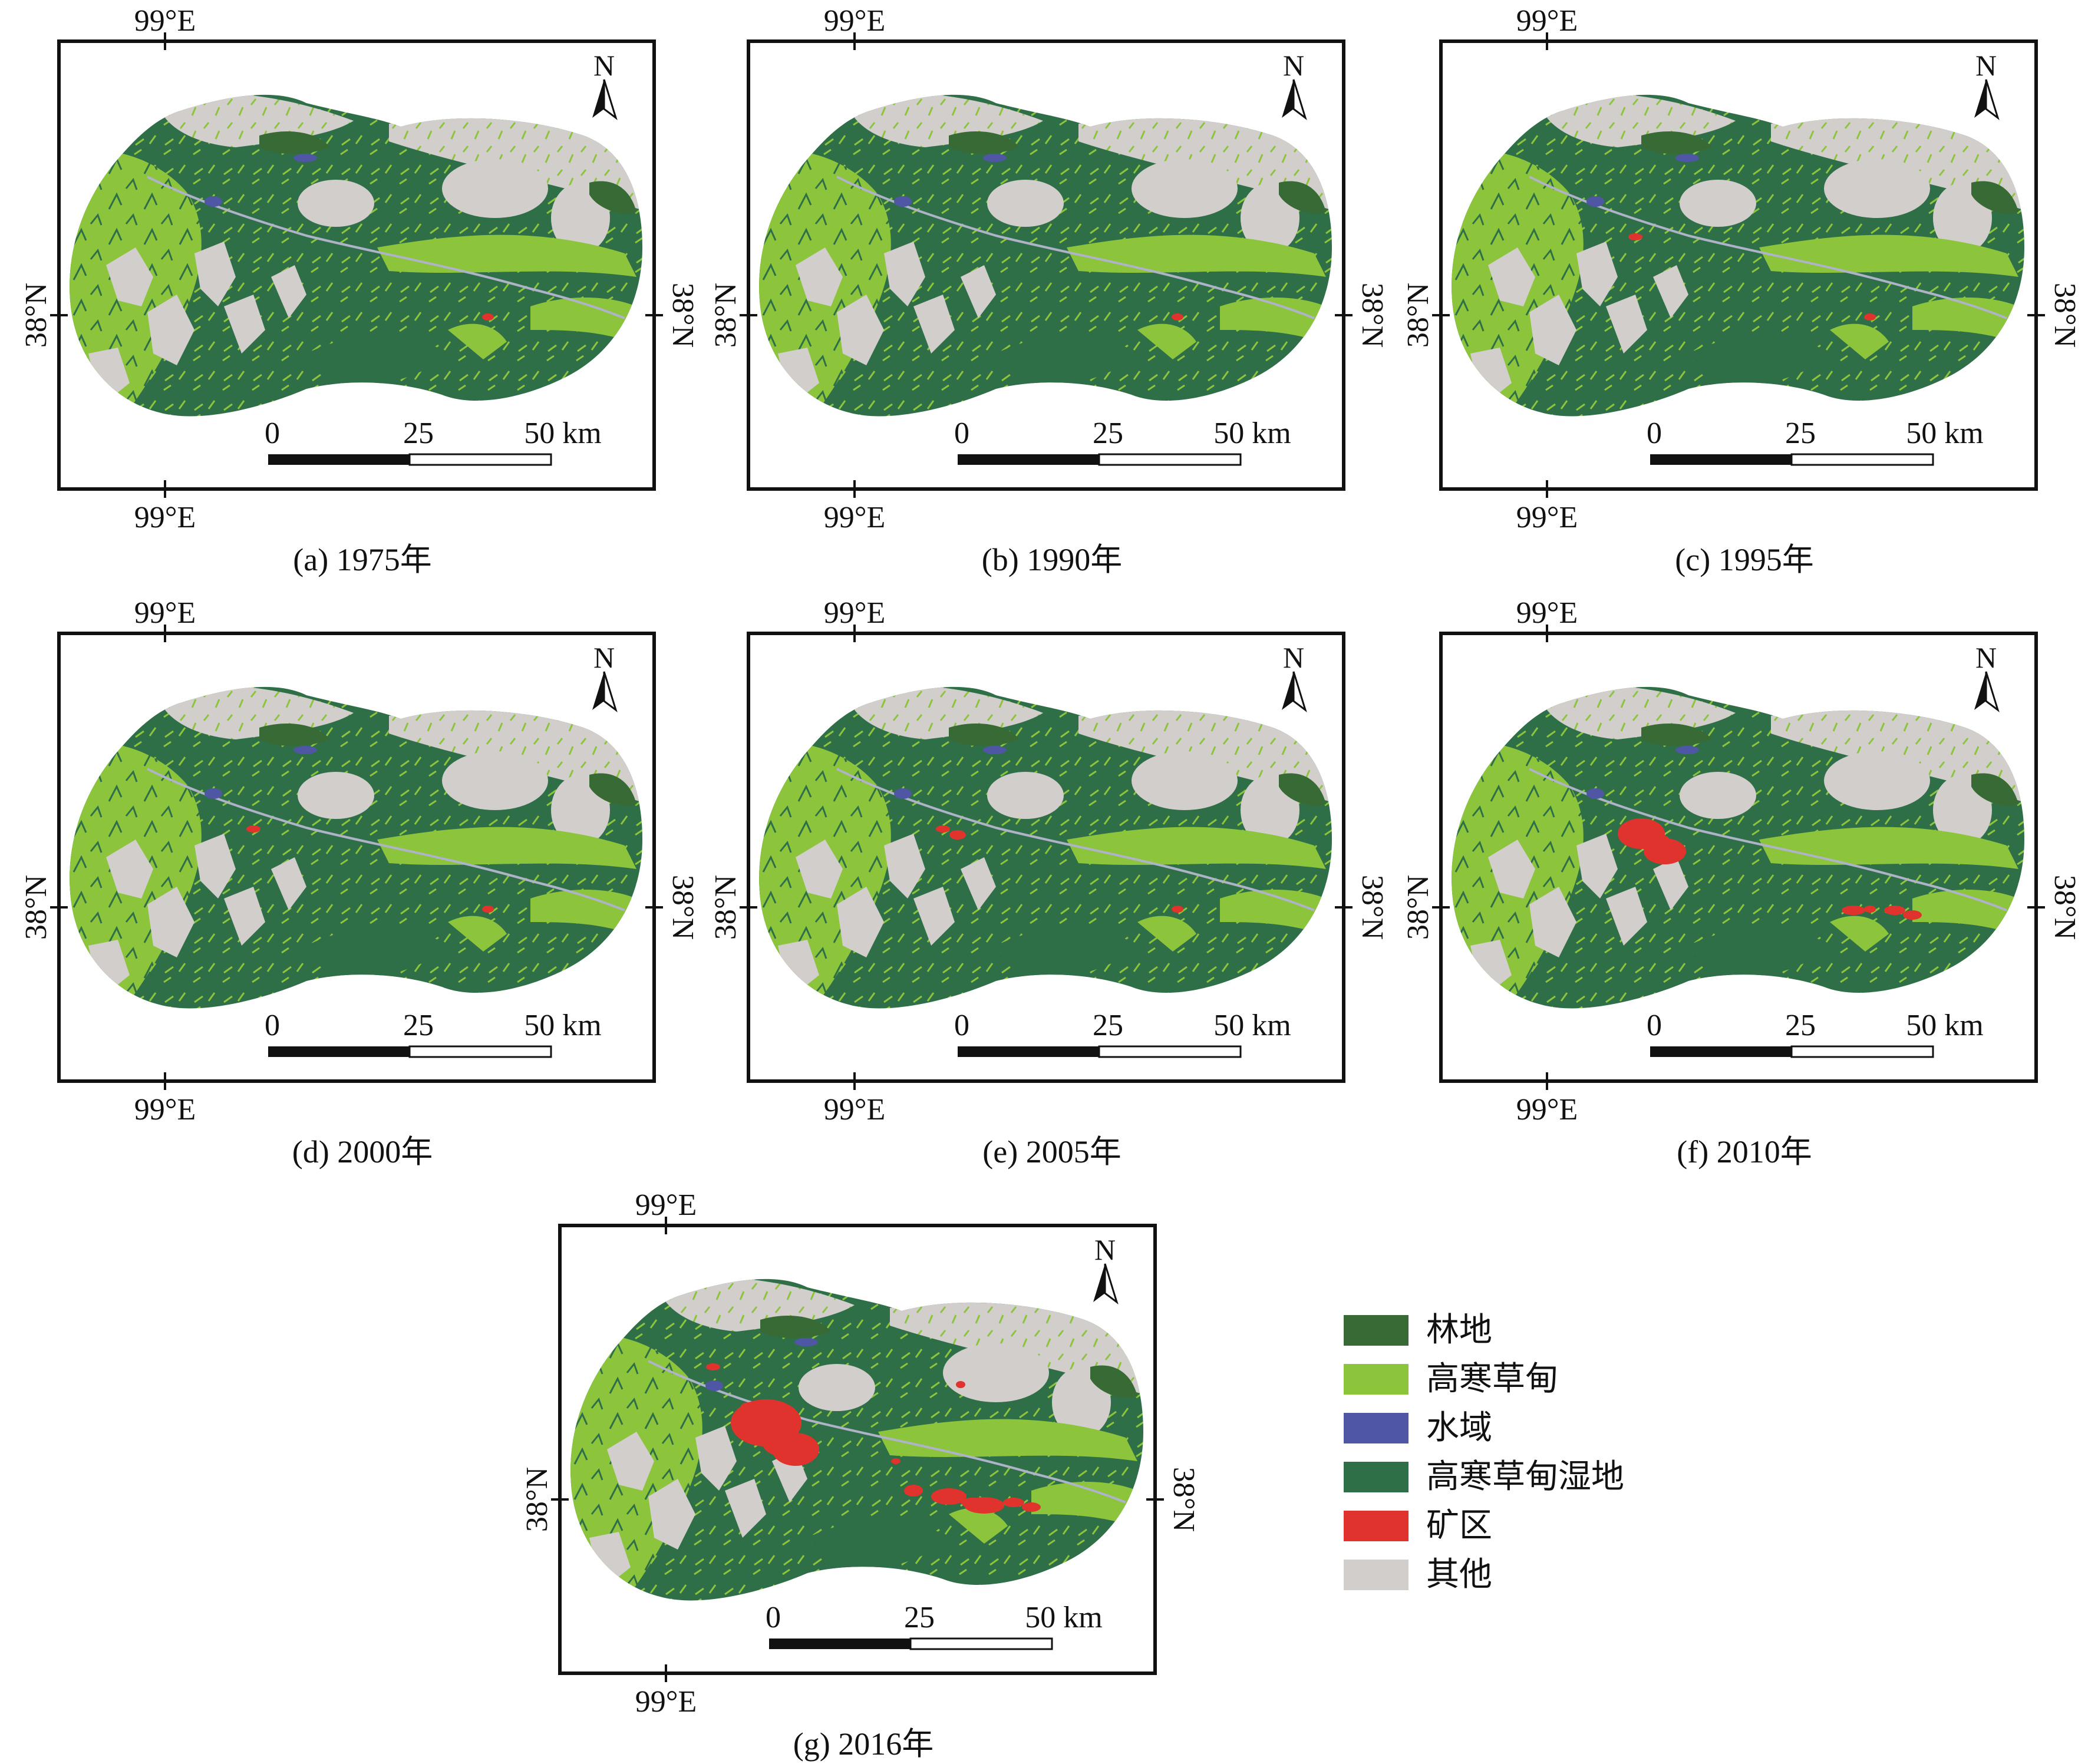 The height and width of the screenshot is (1764, 2088). I want to click on panel-caption: (c) 1995年, so click(1744, 559).